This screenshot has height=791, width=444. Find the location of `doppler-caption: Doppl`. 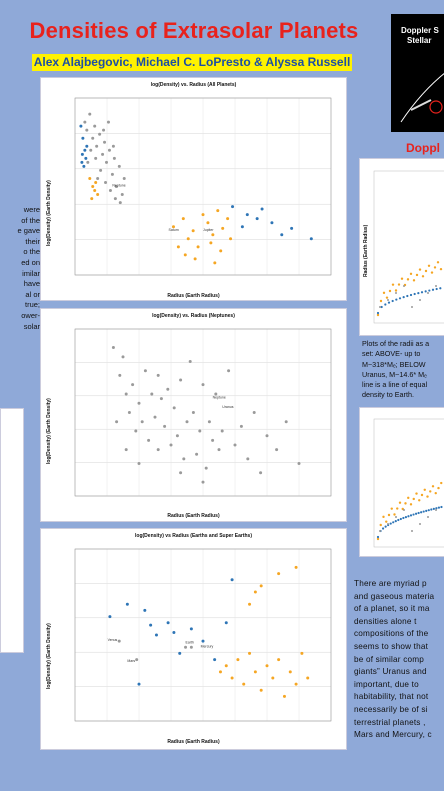

doppler-caption: Doppl is located at coordinates (423, 148).